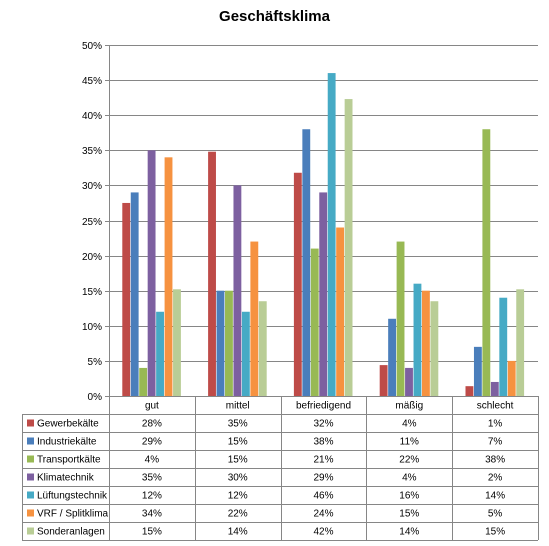 The width and height of the screenshot is (549, 546). I want to click on data-label: 5%, so click(495, 514).